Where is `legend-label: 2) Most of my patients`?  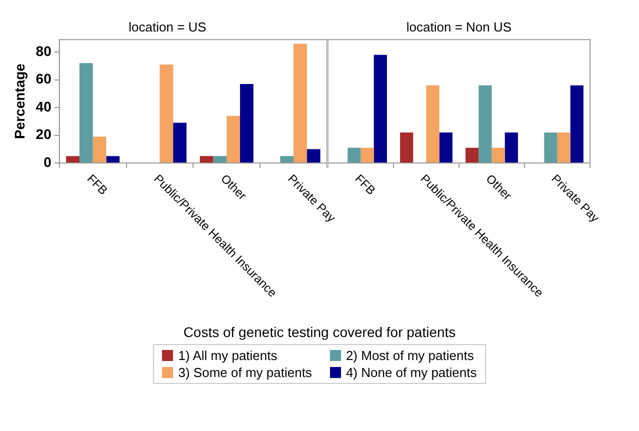
legend-label: 2) Most of my patients is located at coordinates (410, 355).